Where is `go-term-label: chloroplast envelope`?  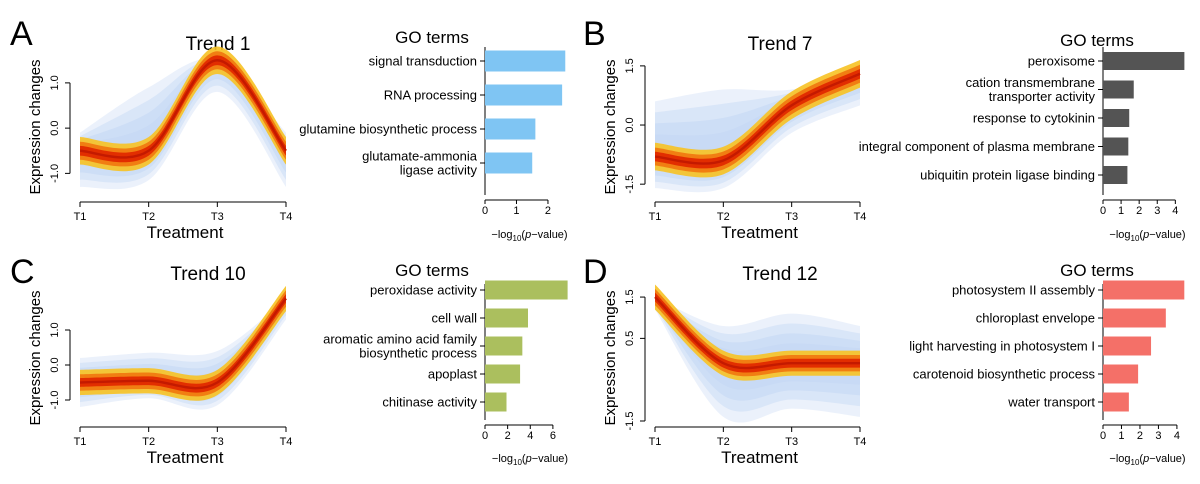 go-term-label: chloroplast envelope is located at coordinates (1035, 318).